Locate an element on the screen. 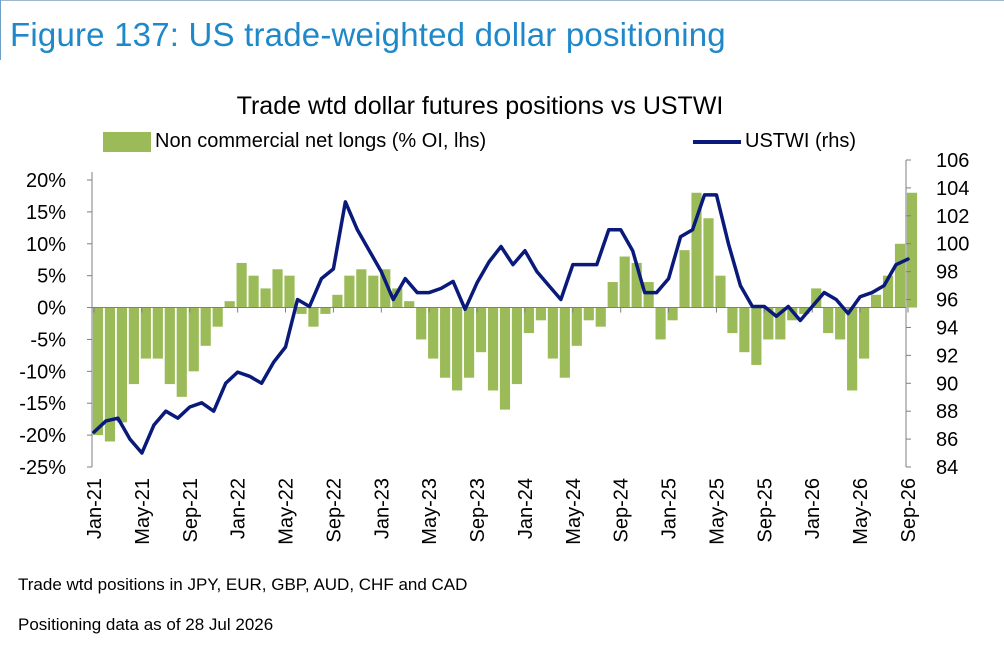 The image size is (1004, 650). right-tick-label: 102 is located at coordinates (952, 217).